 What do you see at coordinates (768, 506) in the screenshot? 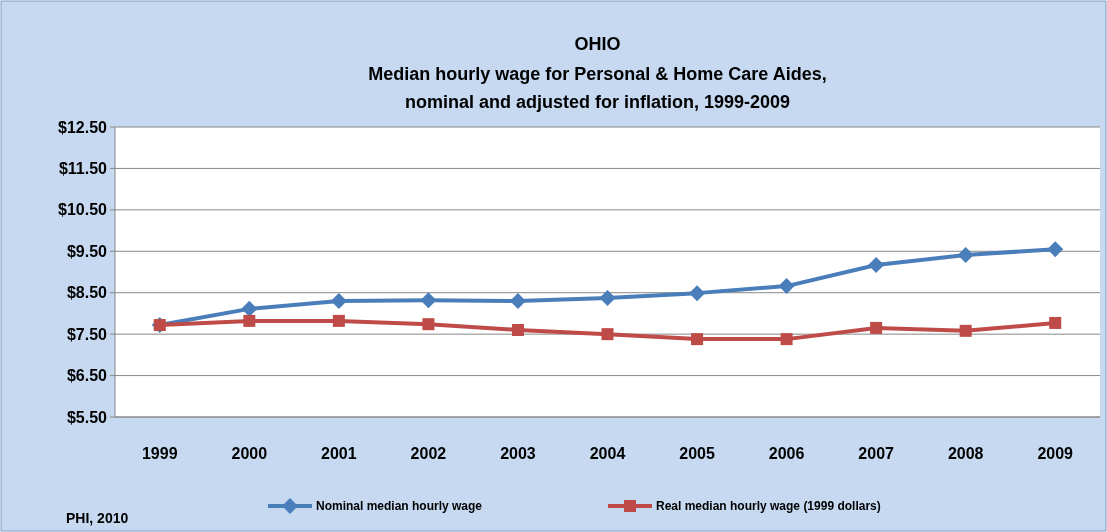
I see `legend-label: Real median hourly wage (1999 dollars)` at bounding box center [768, 506].